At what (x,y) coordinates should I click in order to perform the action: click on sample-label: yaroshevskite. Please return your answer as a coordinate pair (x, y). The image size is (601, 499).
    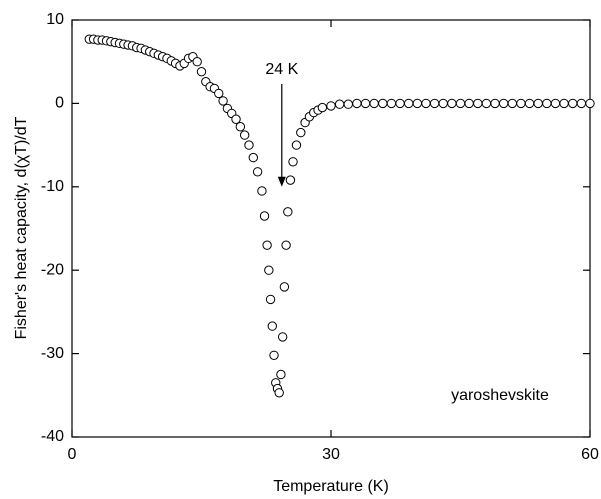
    Looking at the image, I should click on (500, 395).